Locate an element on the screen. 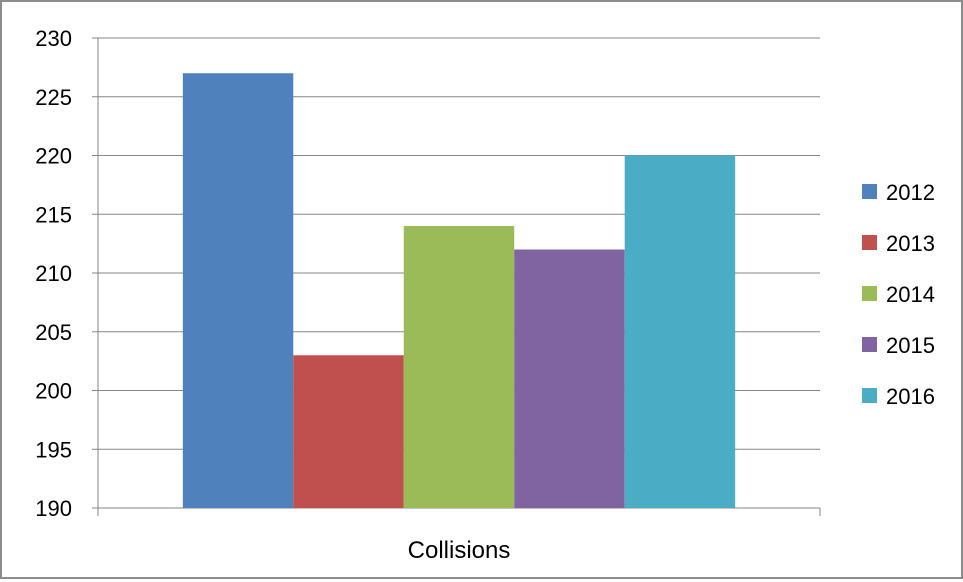 This screenshot has width=963, height=582. y-tick-label: 225 is located at coordinates (53, 97).